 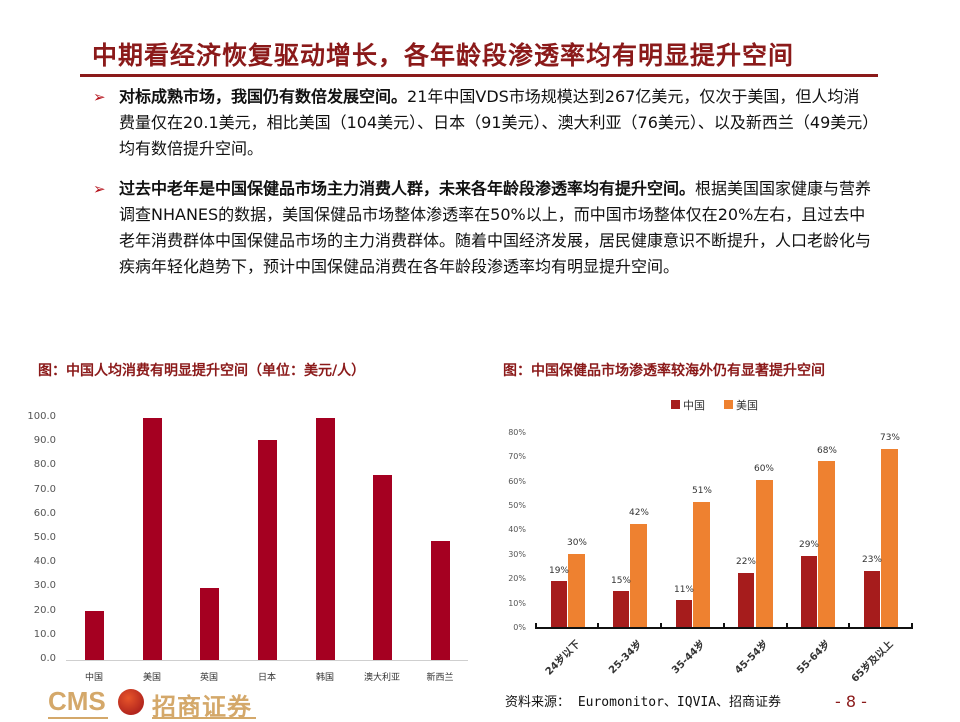 I want to click on x-label: 日本, so click(x=266, y=678).